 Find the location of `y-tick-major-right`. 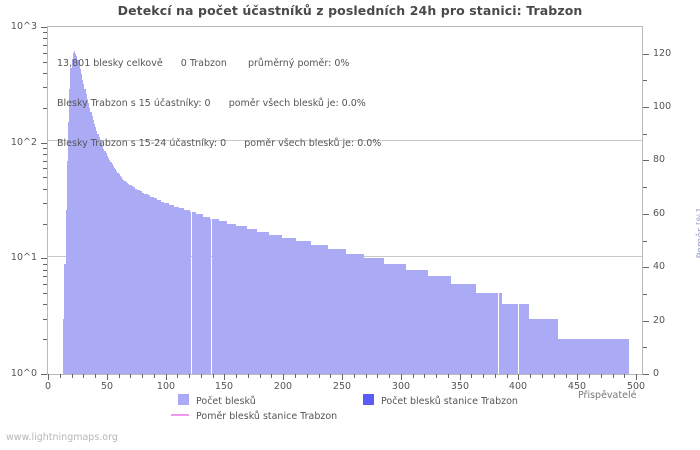

y-tick-major-right is located at coordinates (646, 54).